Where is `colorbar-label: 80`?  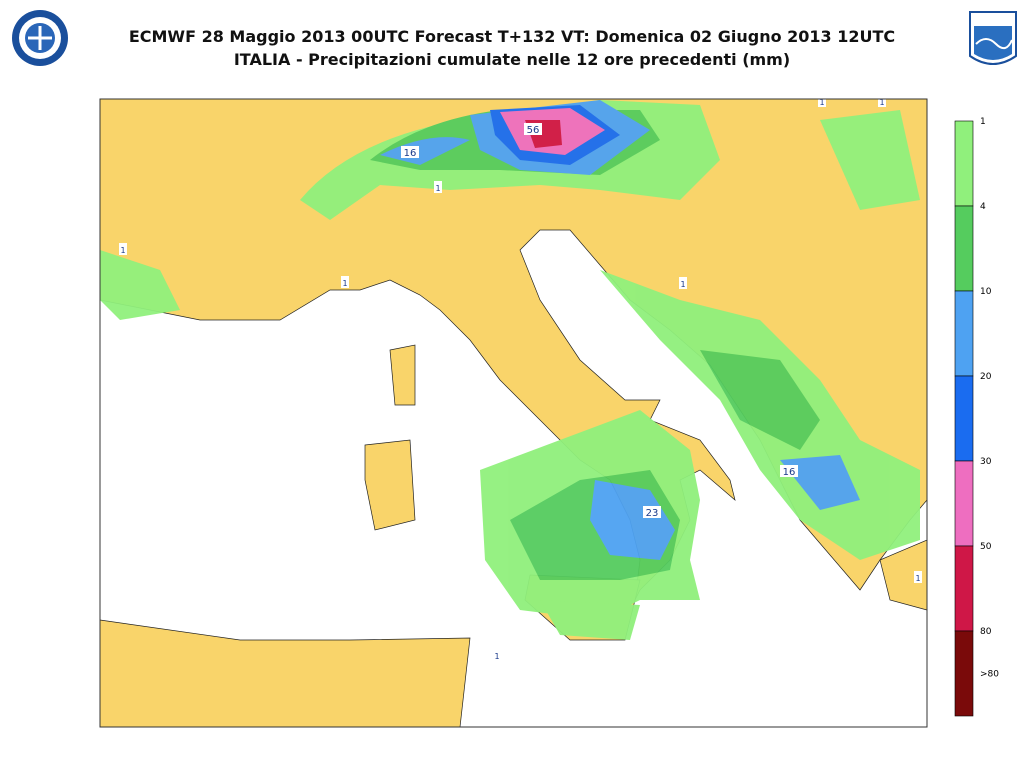
colorbar-label: 80 is located at coordinates (986, 632).